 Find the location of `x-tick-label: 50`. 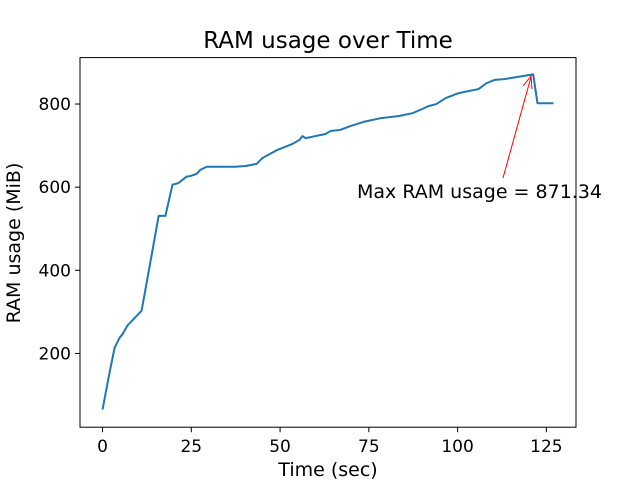

x-tick-label: 50 is located at coordinates (280, 447).